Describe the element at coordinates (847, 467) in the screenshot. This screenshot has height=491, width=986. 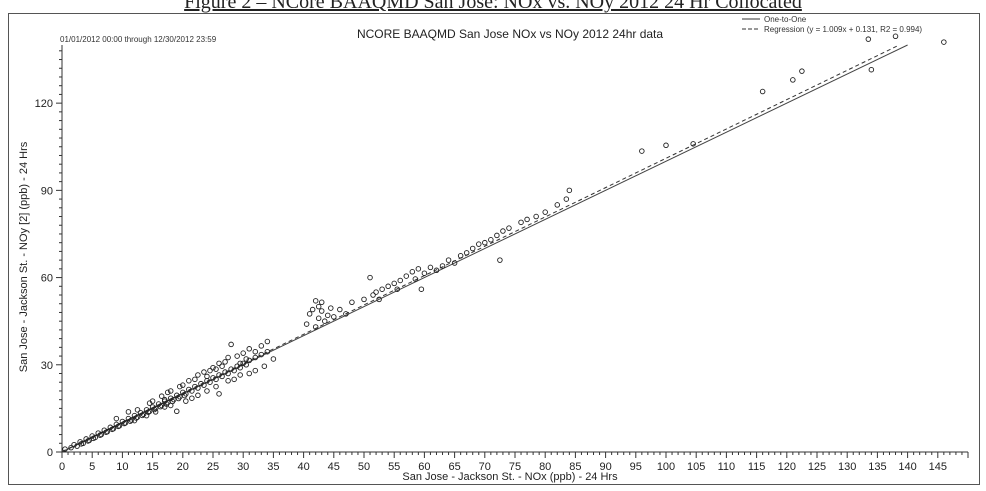
I see `x-tick-label: 130` at that location.